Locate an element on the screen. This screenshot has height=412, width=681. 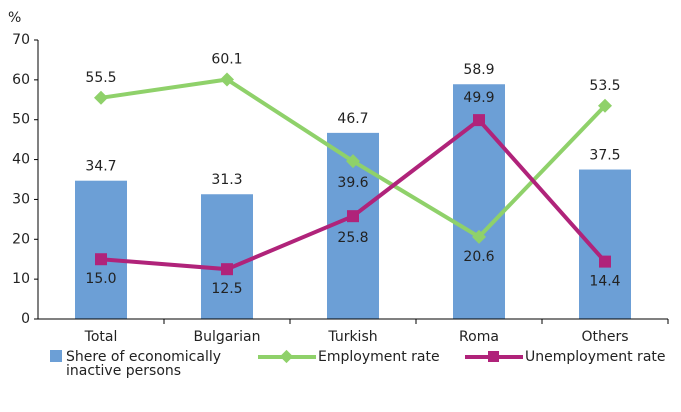
y-tick-label: 10 is located at coordinates (21, 279).